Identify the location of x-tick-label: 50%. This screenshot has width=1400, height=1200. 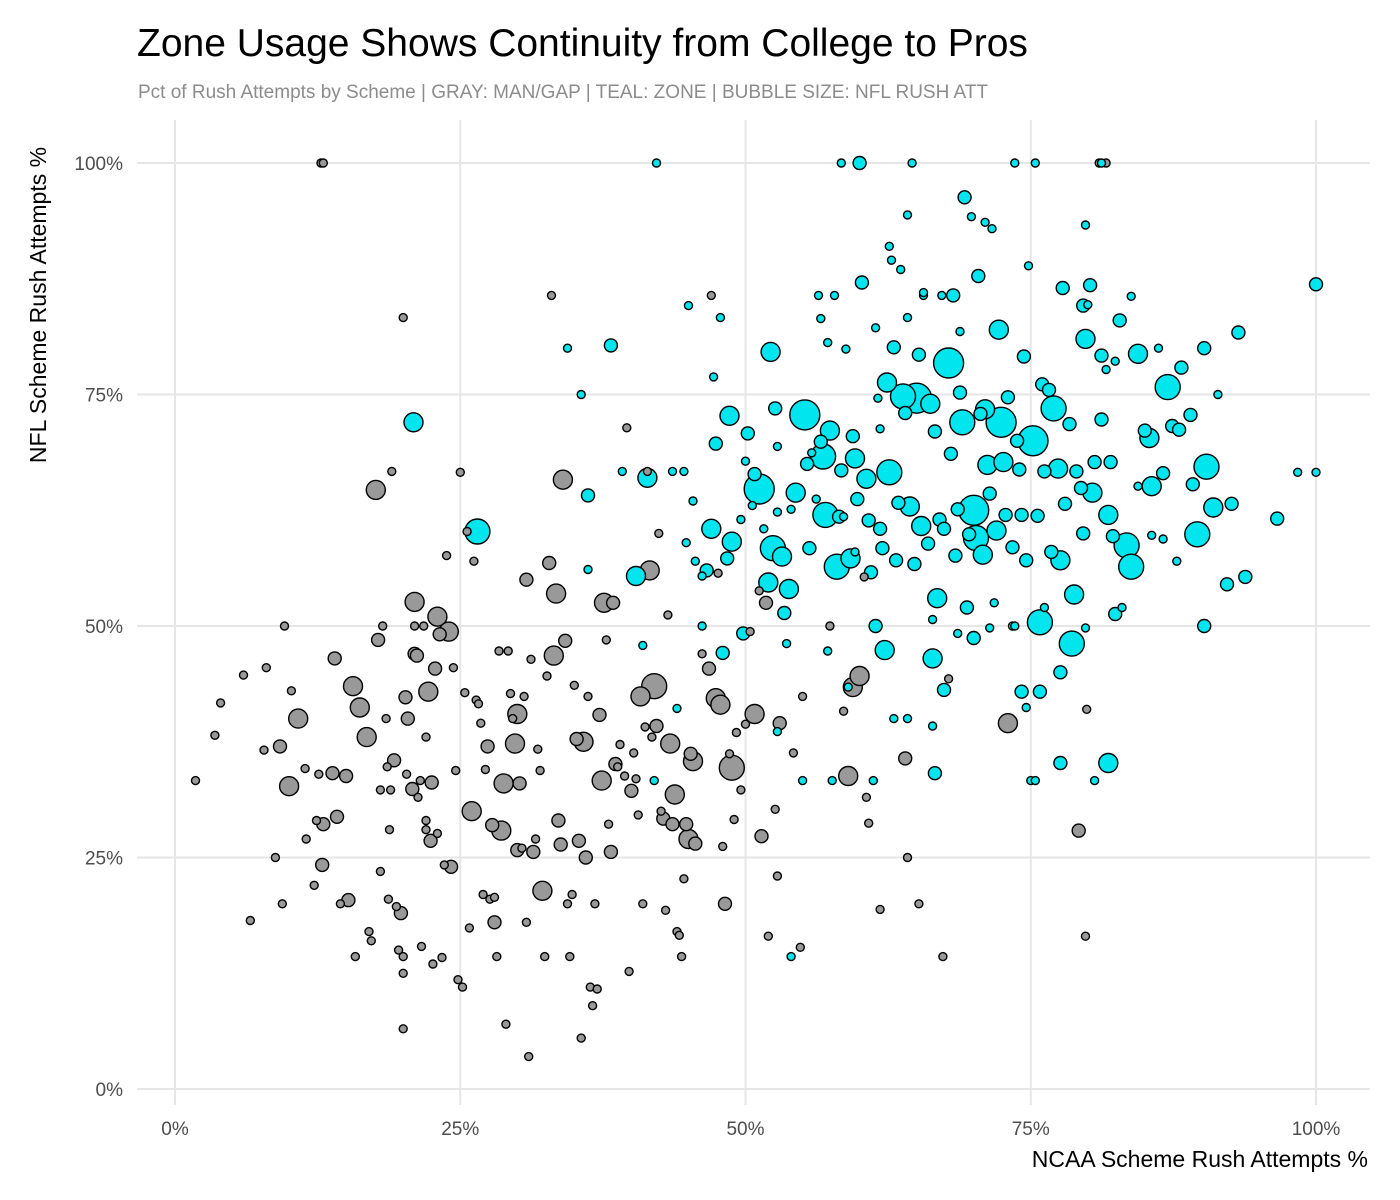
(745, 1129).